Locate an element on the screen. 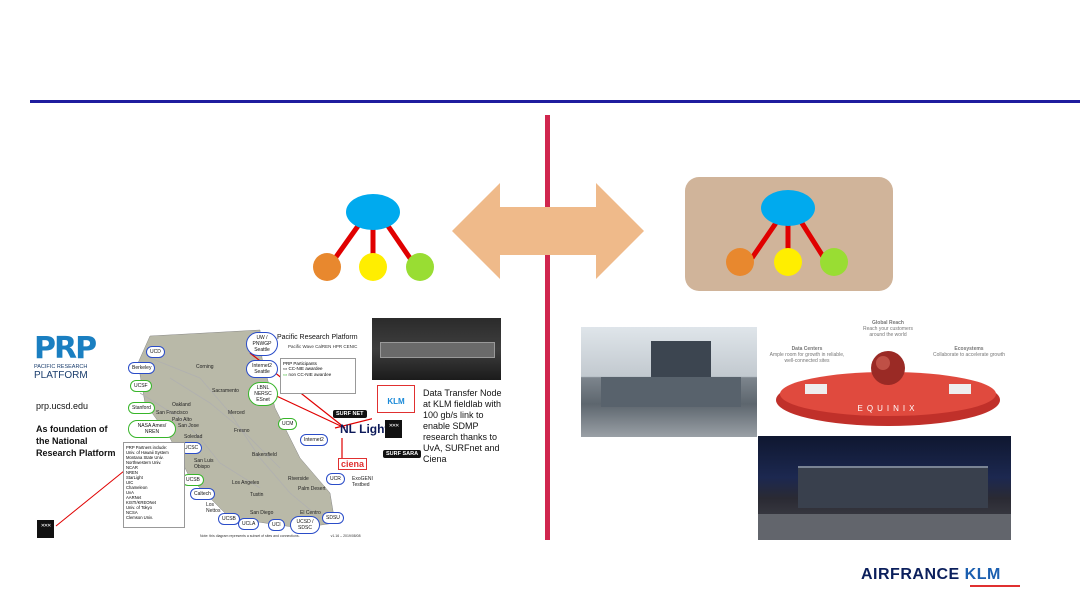  edge-right is located at coordinates (812, 239).